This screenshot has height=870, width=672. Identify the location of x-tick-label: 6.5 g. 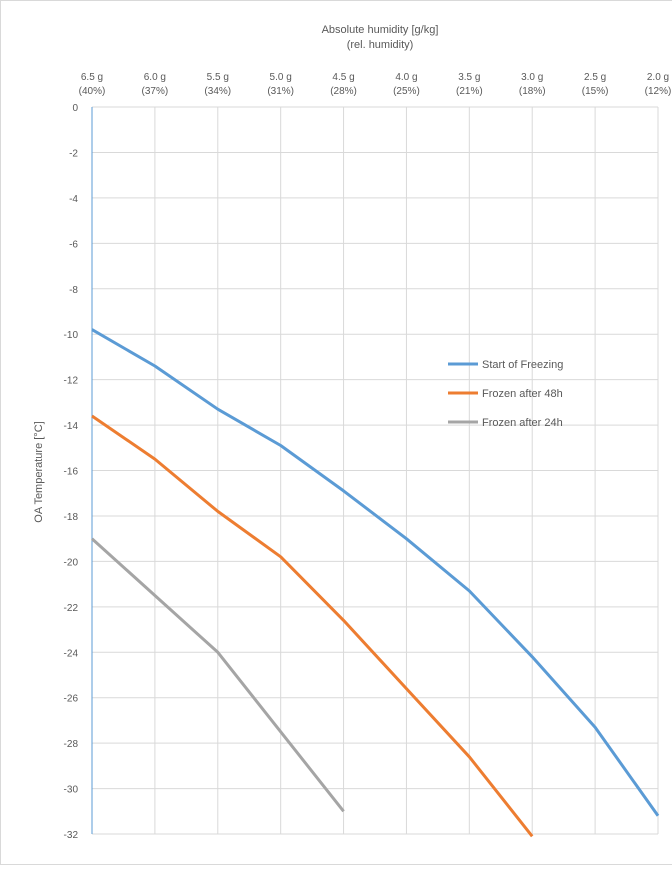
(92, 77).